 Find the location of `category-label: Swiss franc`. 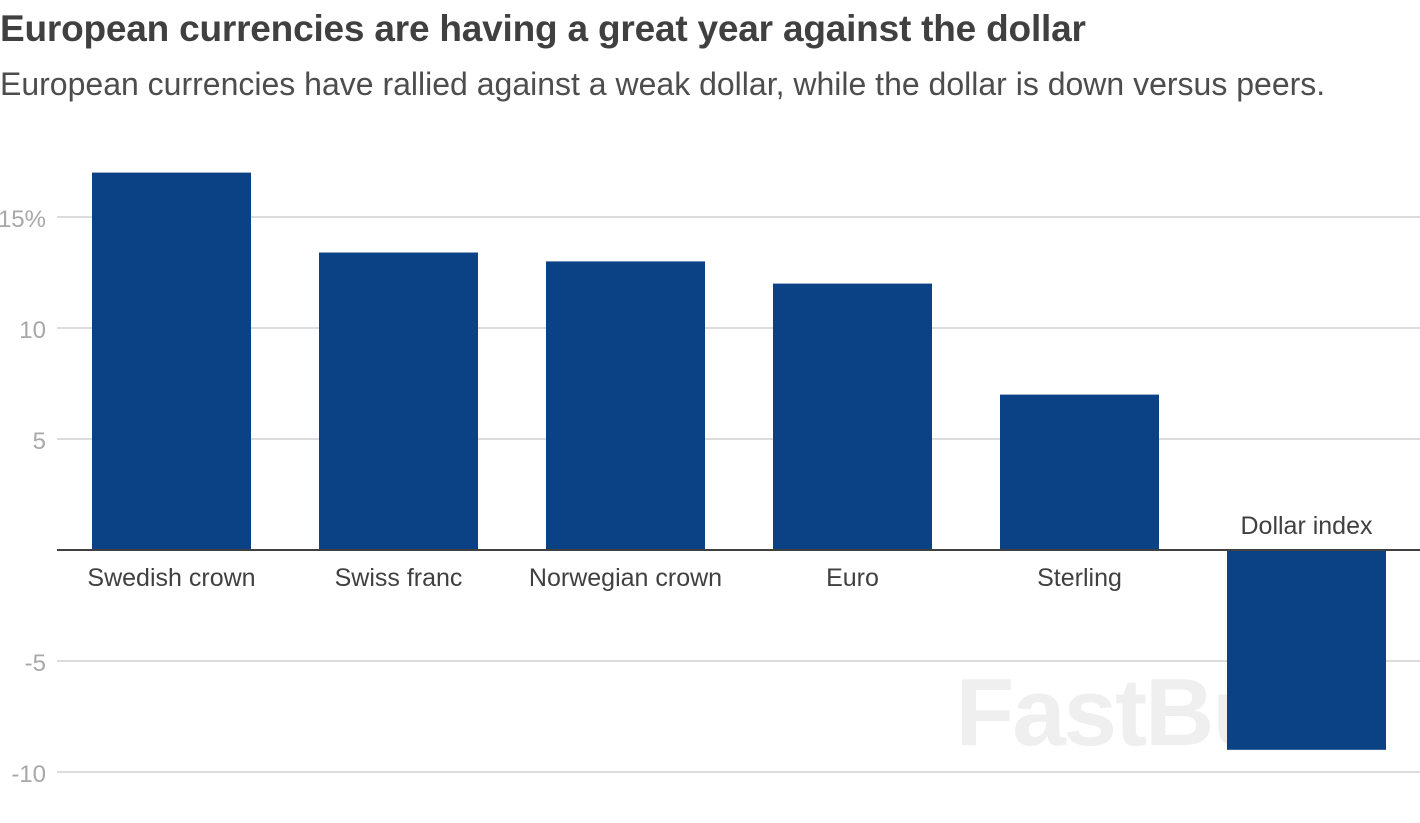

category-label: Swiss franc is located at coordinates (399, 578).